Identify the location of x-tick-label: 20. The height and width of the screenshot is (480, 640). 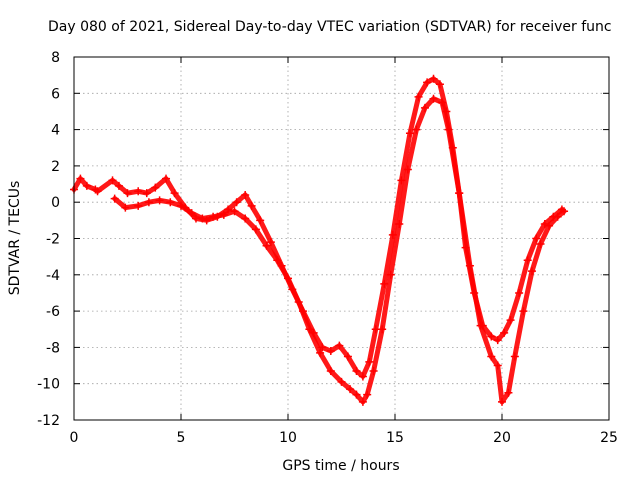
(502, 438).